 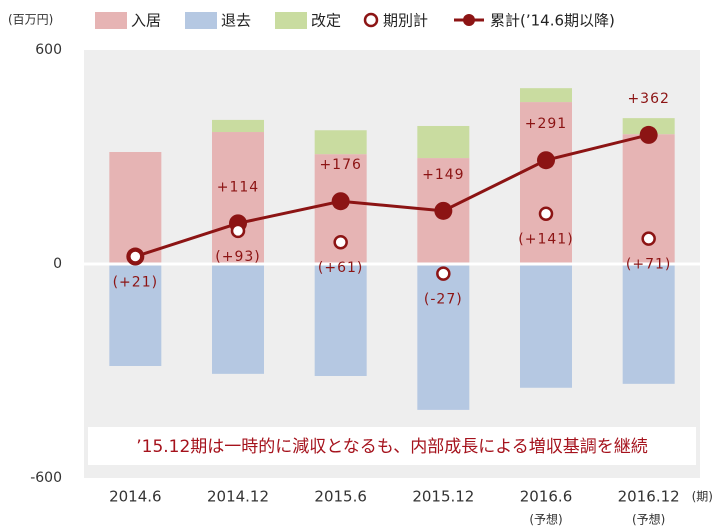 I want to click on y-tick-label: 600, so click(x=48, y=50).